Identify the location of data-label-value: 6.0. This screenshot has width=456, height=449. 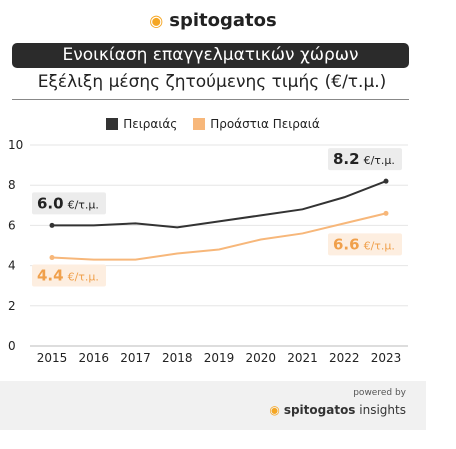
(50, 203).